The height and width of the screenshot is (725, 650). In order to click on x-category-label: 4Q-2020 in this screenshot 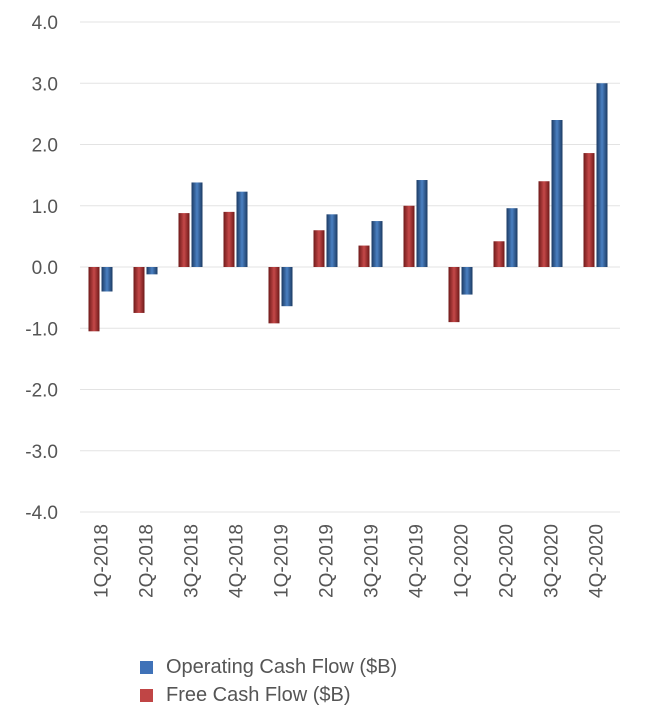, I will do `click(597, 561)`.